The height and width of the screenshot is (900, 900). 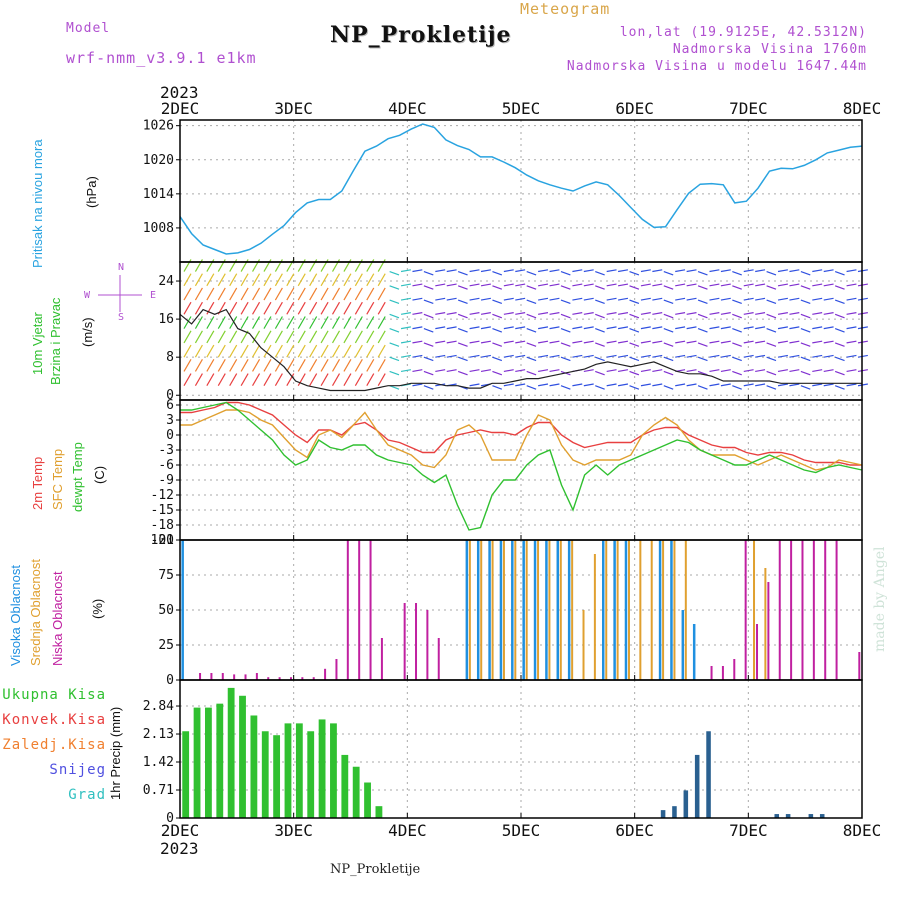 What do you see at coordinates (520, 350) in the screenshot?
I see `wind-speed-line` at bounding box center [520, 350].